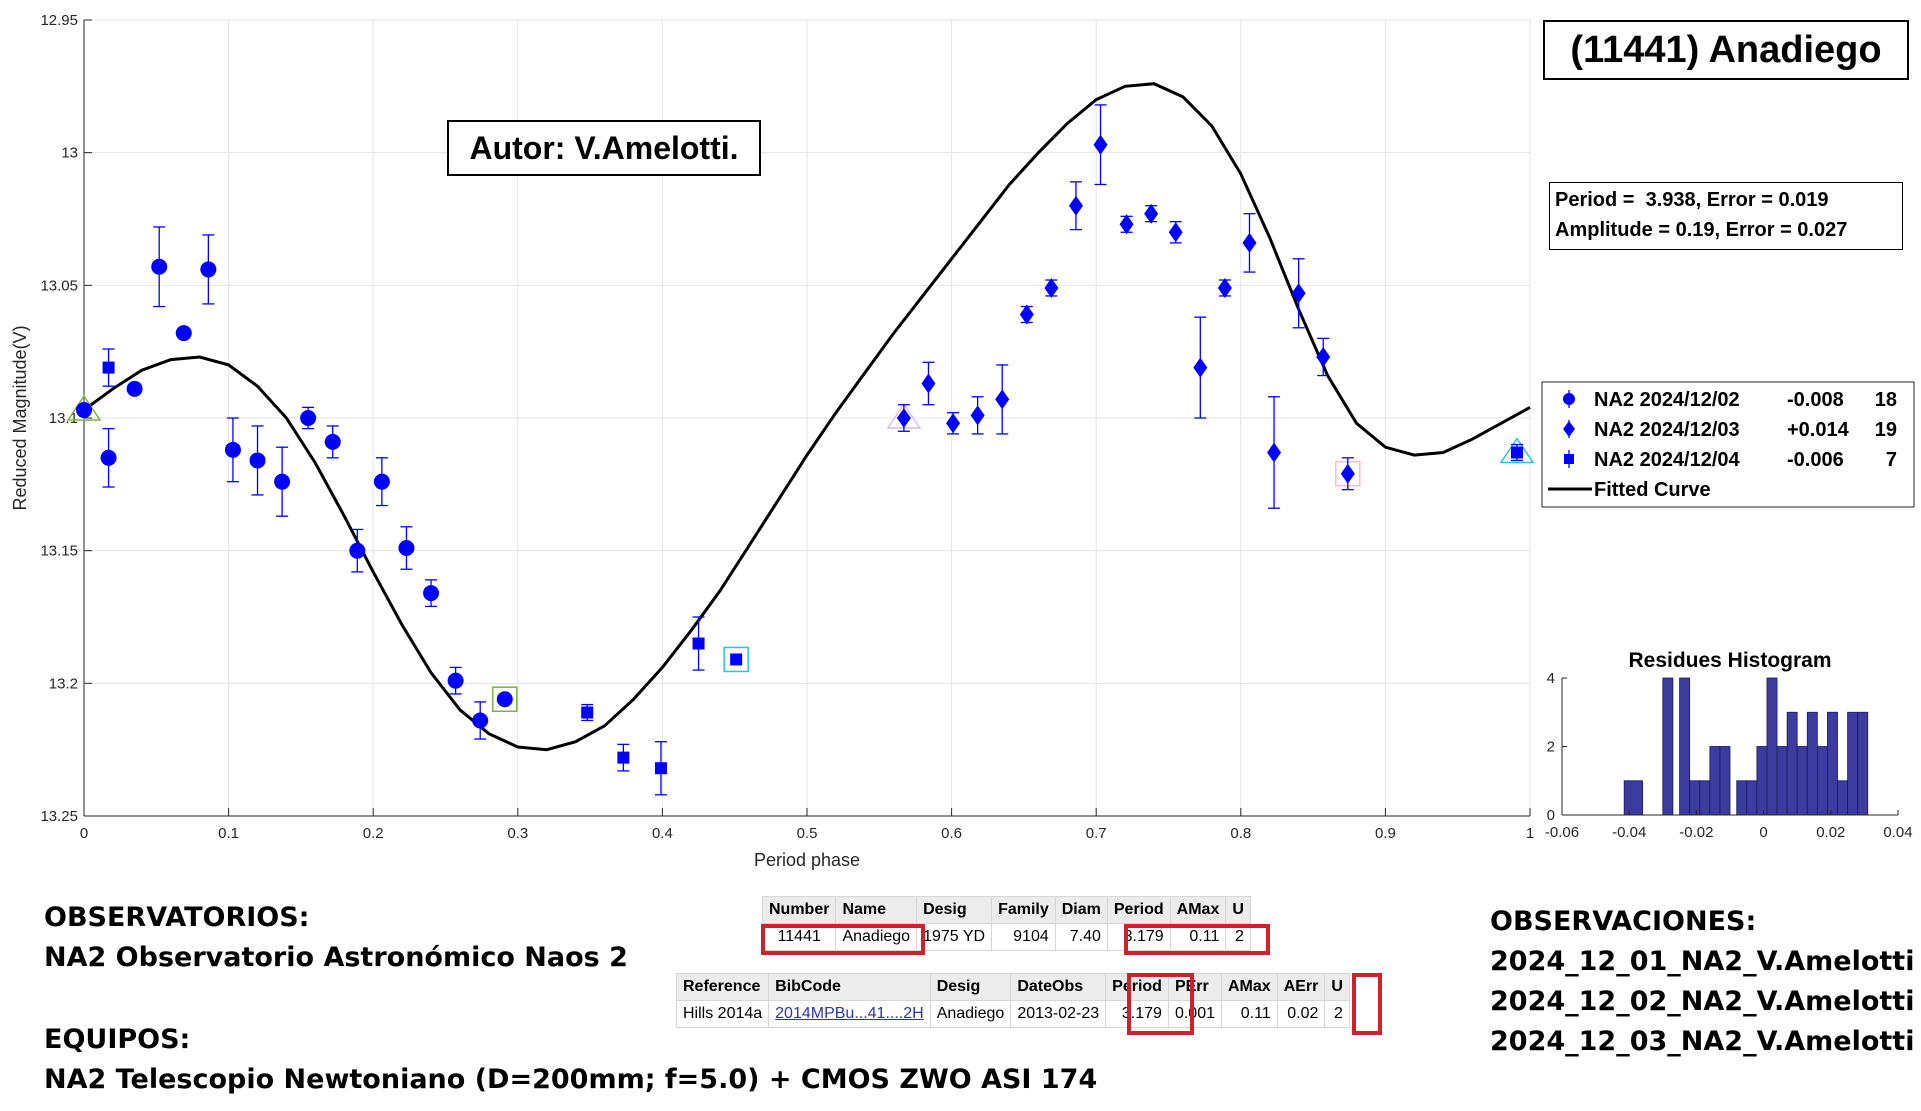  Describe the element at coordinates (1198, 910) in the screenshot. I see `col-amax: AMax` at that location.